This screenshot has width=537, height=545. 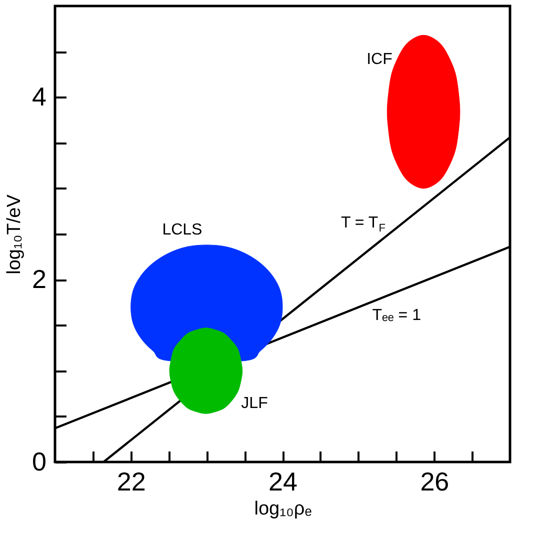 What do you see at coordinates (39, 279) in the screenshot?
I see `y-tick-label: 2` at bounding box center [39, 279].